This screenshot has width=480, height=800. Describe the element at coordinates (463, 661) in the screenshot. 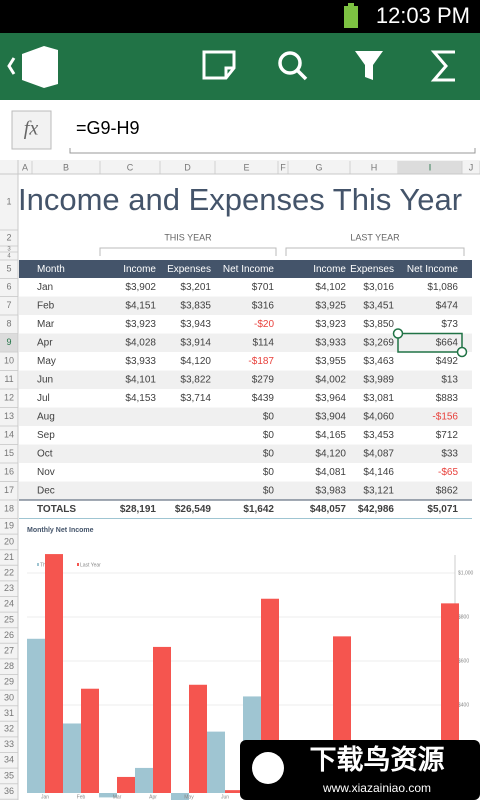

I see `y-tick-label: $600` at that location.